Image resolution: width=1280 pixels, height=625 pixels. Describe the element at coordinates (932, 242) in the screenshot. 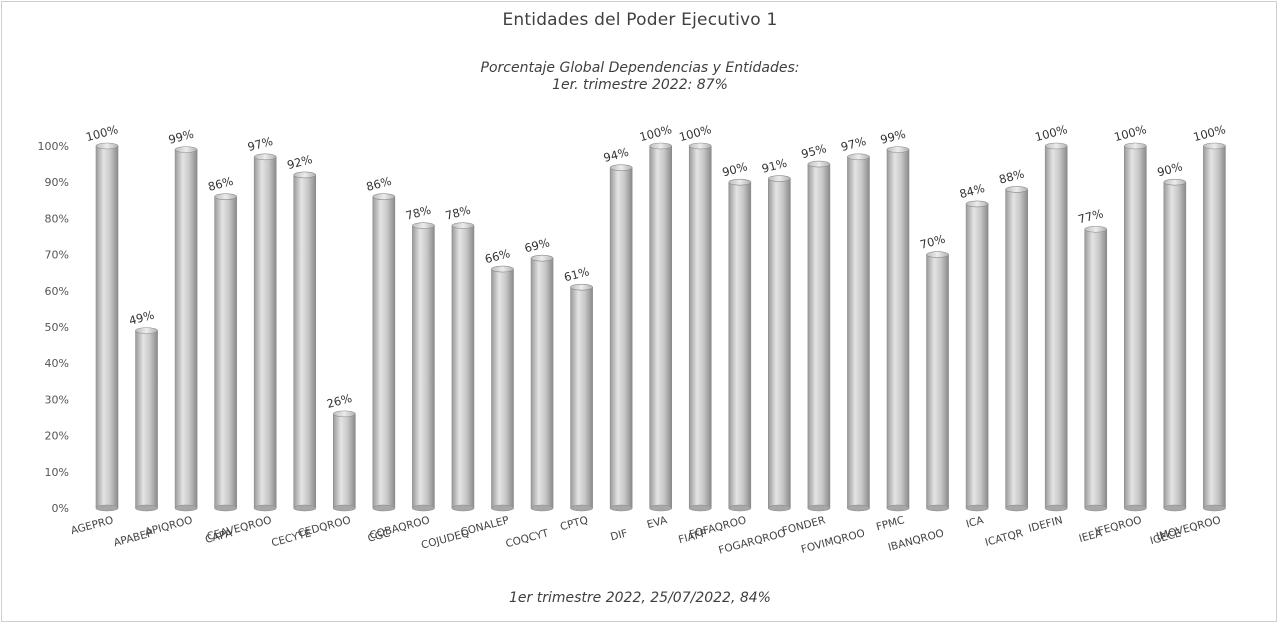

I see `data-label: 70%` at that location.